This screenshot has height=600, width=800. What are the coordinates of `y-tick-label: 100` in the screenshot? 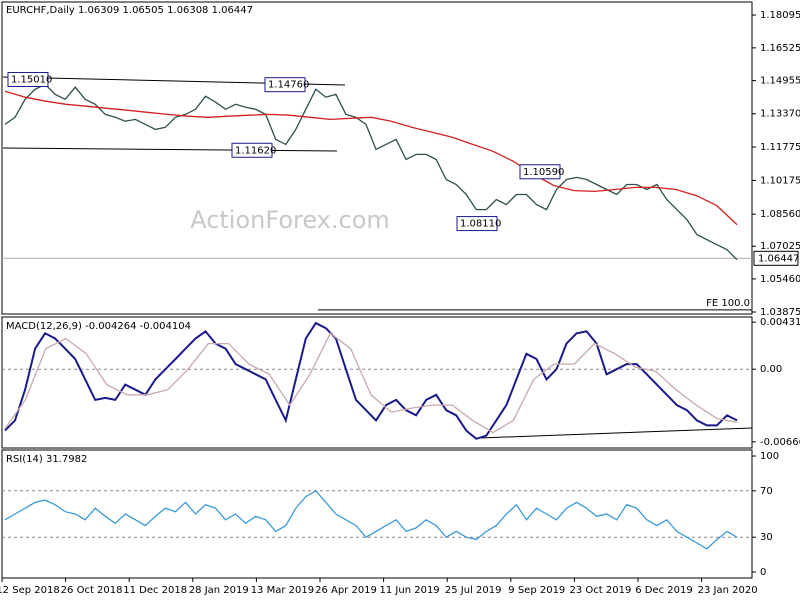 It's located at (769, 456).